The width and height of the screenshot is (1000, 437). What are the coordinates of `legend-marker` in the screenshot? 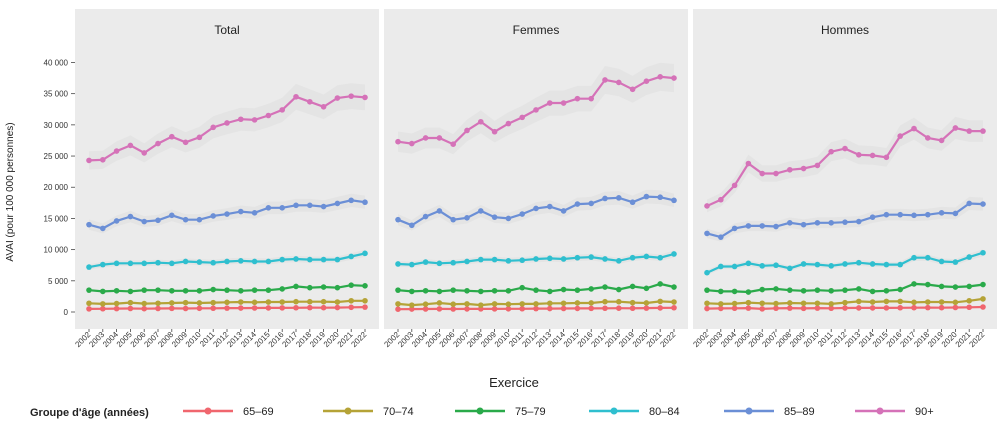 It's located at (614, 411).